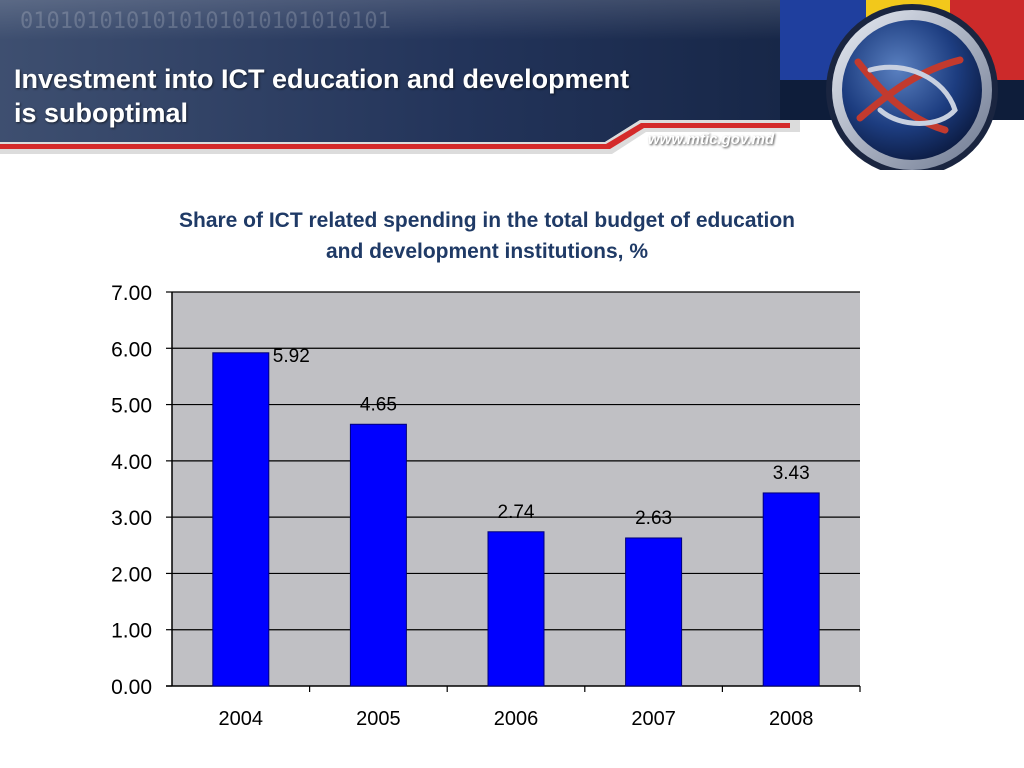 Image resolution: width=1024 pixels, height=768 pixels. I want to click on x-tick-label-2004: 2004, so click(241, 719).